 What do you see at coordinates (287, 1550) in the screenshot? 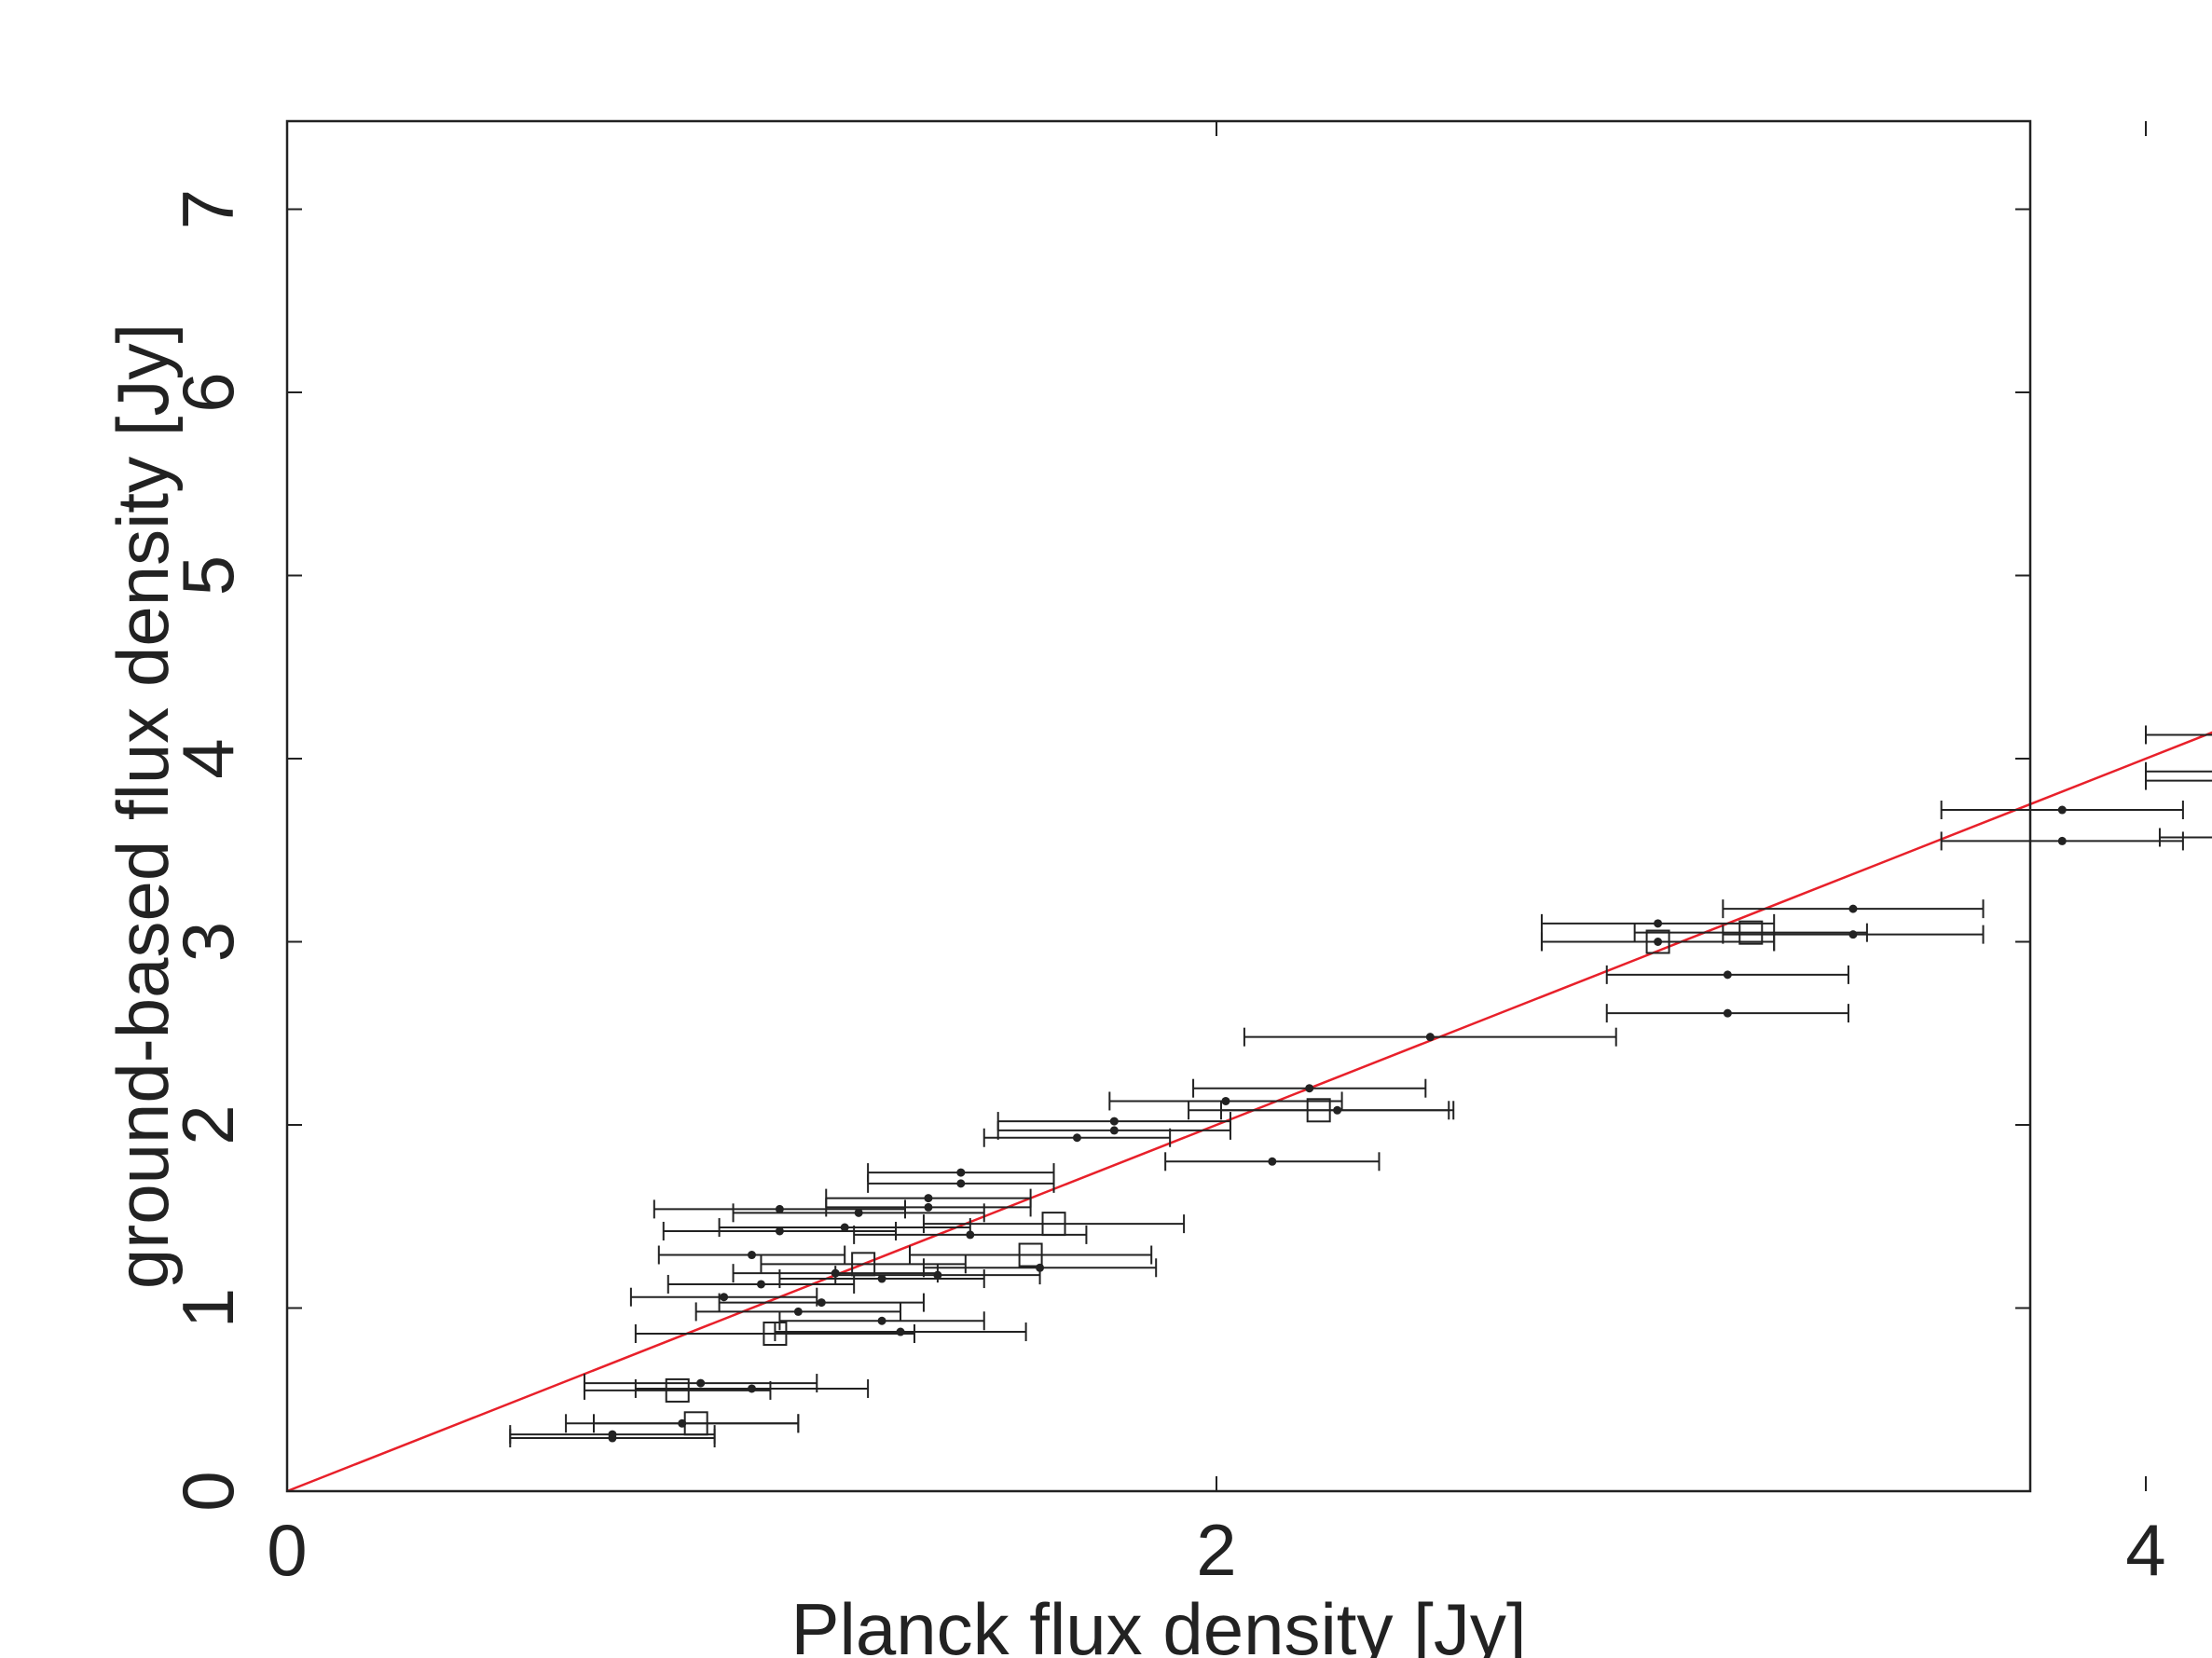
I see `x-tick-label: 0` at bounding box center [287, 1550].